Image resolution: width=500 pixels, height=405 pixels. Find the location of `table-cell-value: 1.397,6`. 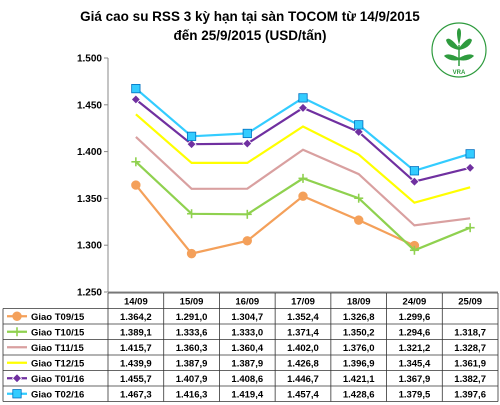

table-cell-value: 1.397,6 is located at coordinates (470, 394).